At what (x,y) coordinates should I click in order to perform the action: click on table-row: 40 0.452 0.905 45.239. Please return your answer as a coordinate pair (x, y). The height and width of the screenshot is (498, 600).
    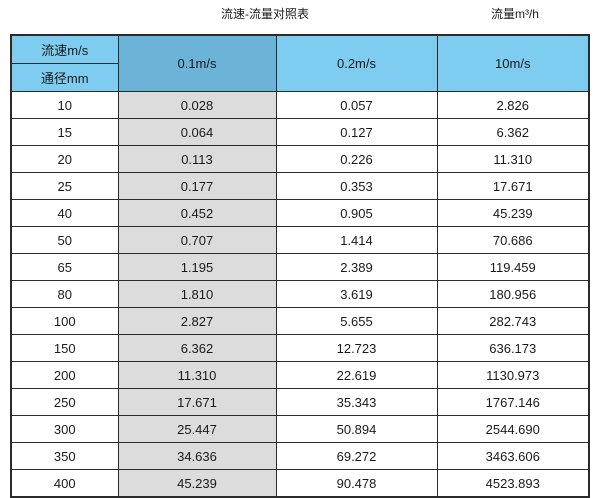
    Looking at the image, I should click on (300, 213).